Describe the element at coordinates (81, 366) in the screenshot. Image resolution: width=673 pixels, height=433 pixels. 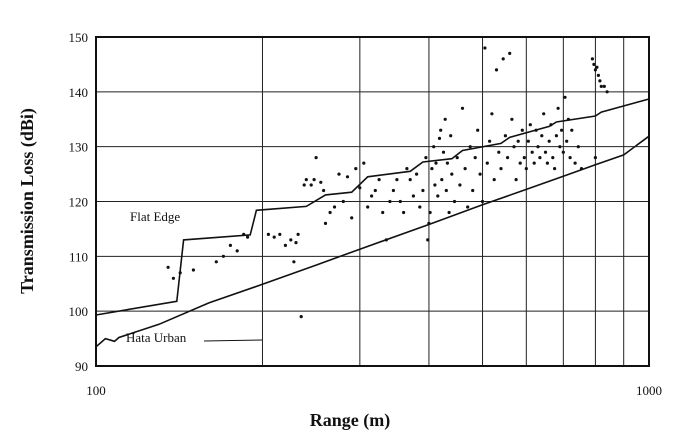
I see `y-tick-label: 90` at that location.